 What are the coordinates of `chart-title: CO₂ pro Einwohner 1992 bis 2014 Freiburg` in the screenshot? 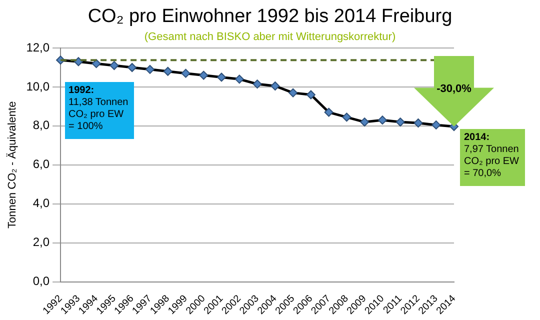 It's located at (270, 17).